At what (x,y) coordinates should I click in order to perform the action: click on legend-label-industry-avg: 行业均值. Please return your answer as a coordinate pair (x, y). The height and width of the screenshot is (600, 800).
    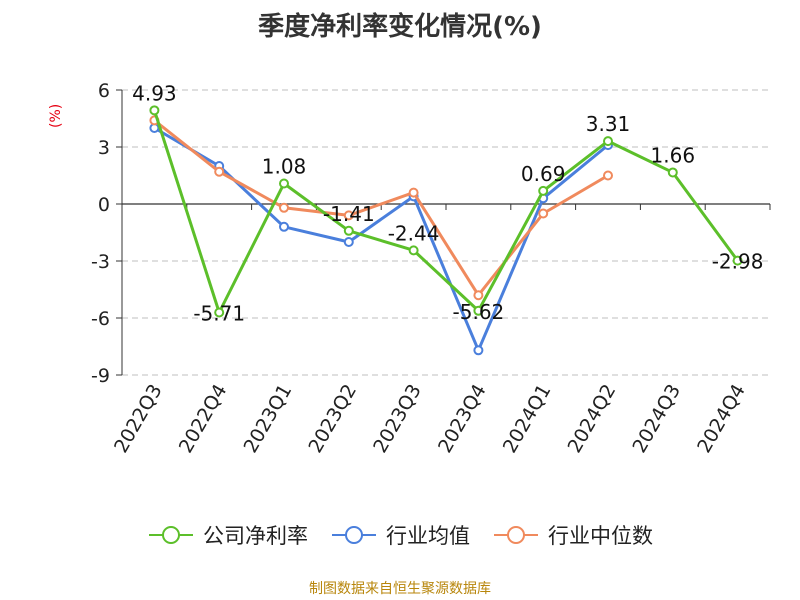
    Looking at the image, I should click on (428, 536).